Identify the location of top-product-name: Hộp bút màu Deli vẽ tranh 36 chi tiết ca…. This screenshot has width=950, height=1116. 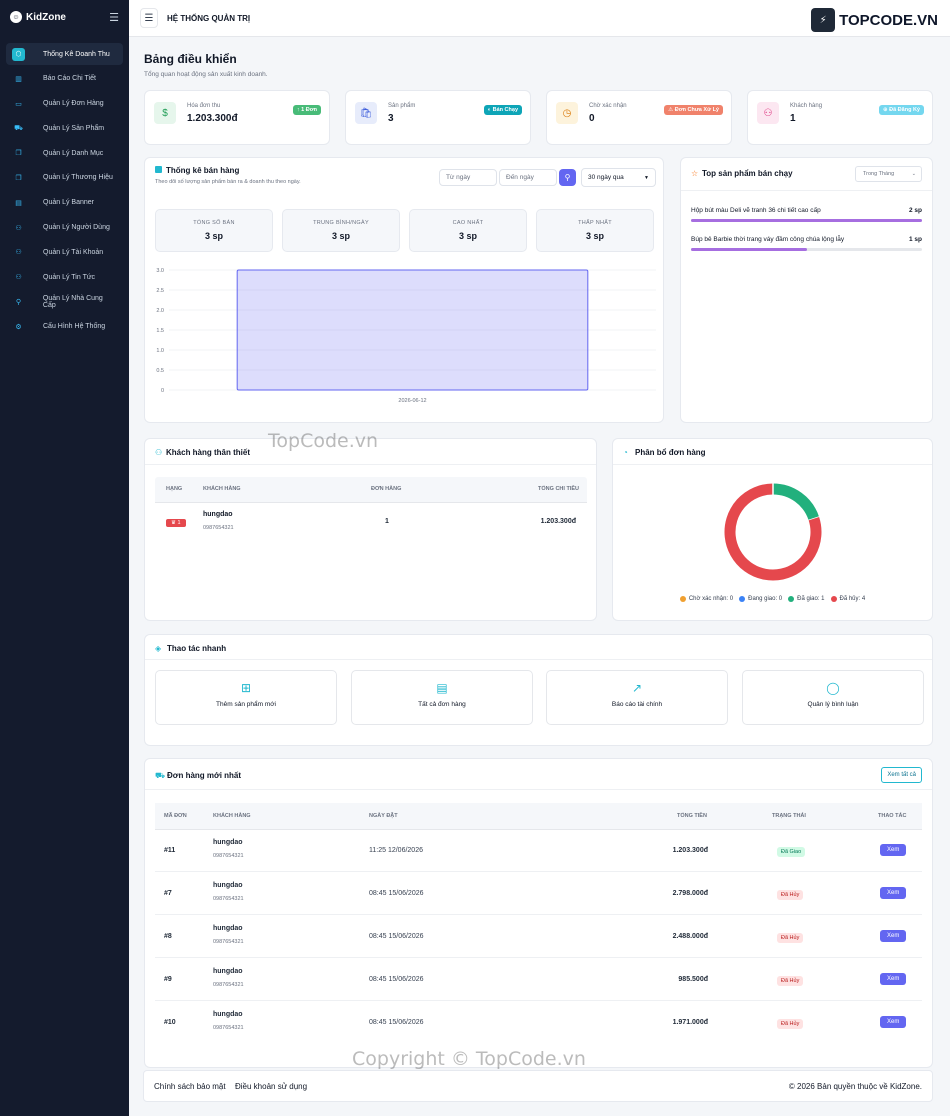
(756, 210).